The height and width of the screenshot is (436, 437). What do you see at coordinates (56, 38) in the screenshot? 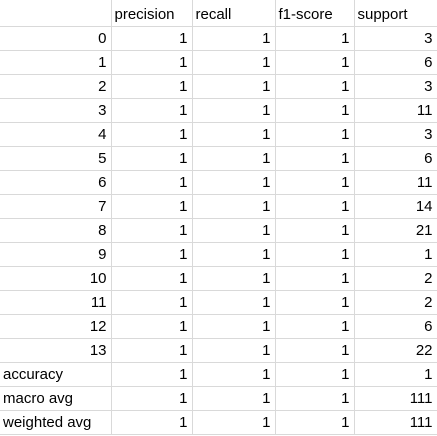
I see `cell-row-label: 0` at bounding box center [56, 38].